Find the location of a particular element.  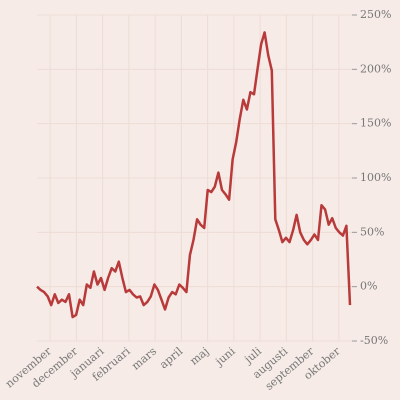

y-tick-label: 200% is located at coordinates (375, 68).